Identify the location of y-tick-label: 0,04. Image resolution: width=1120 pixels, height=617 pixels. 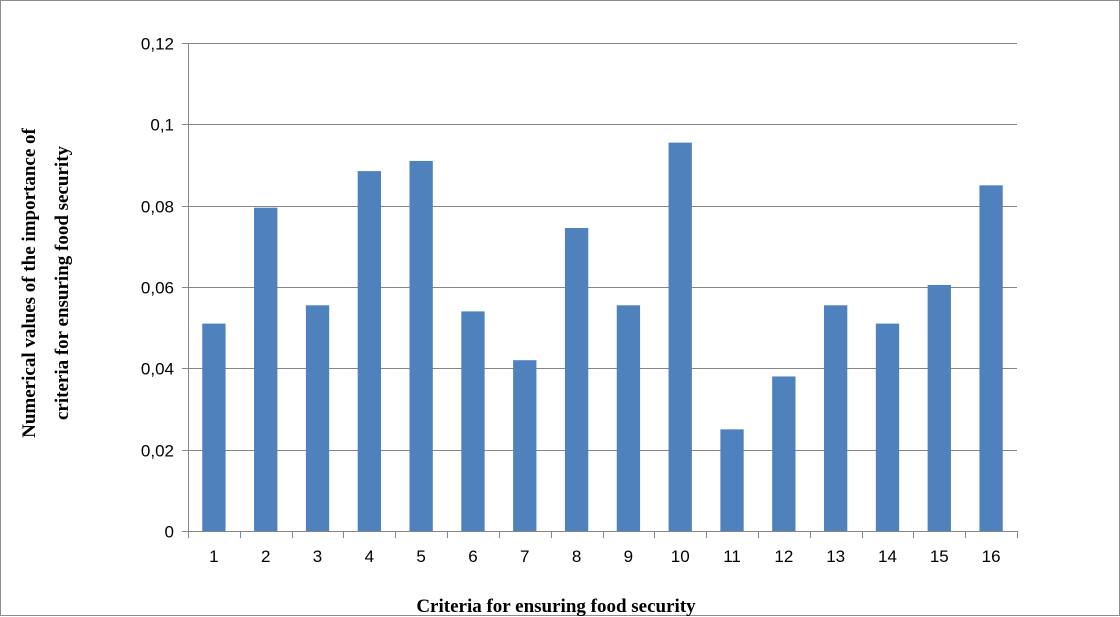
(157, 369).